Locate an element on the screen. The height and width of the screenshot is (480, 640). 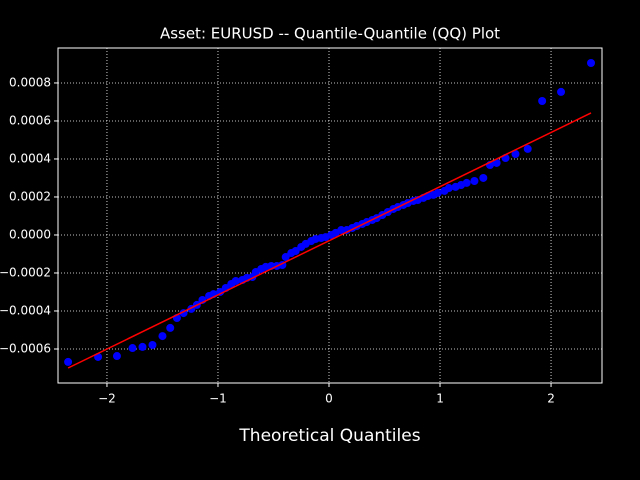
y-tick-label: 0.0002 is located at coordinates (30, 196).